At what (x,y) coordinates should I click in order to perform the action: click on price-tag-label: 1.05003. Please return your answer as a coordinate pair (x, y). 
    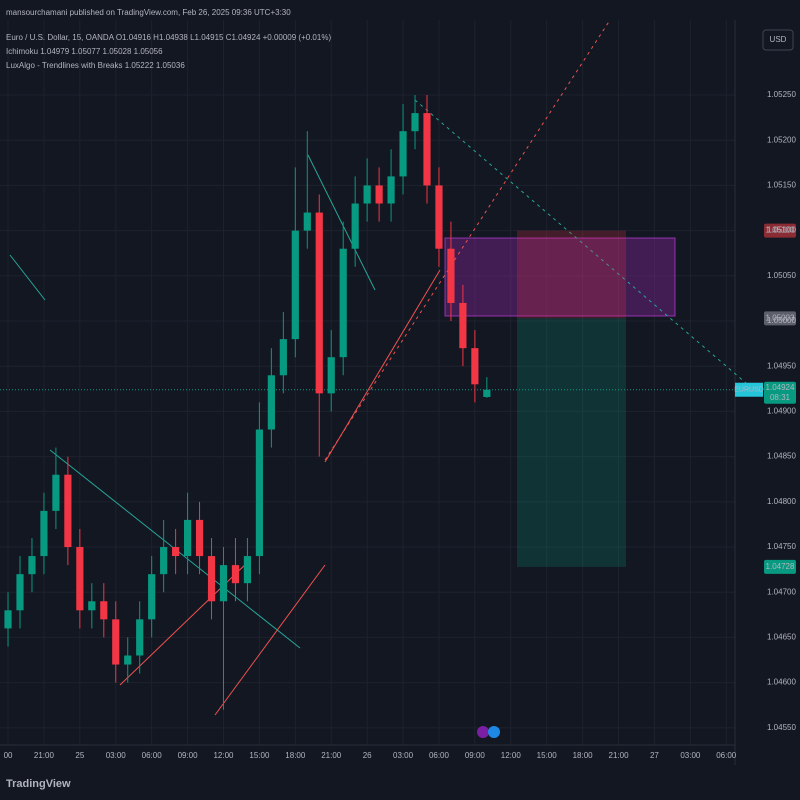
    Looking at the image, I should click on (780, 317).